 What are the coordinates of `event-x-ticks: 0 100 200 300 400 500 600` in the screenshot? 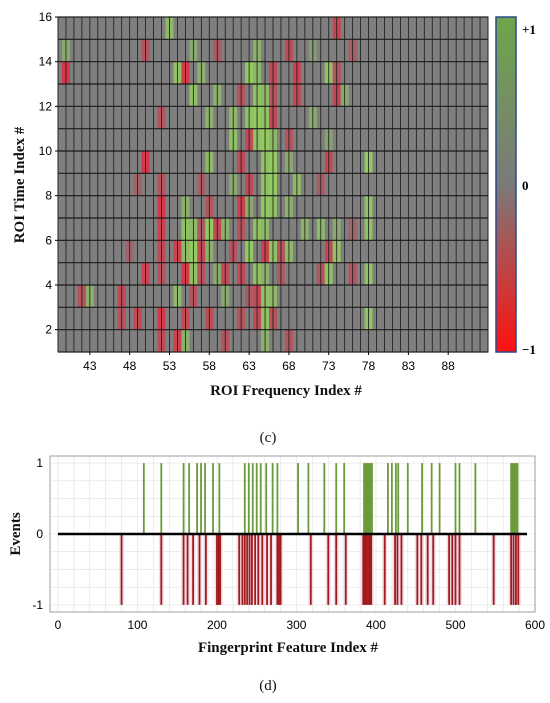 It's located at (300, 625).